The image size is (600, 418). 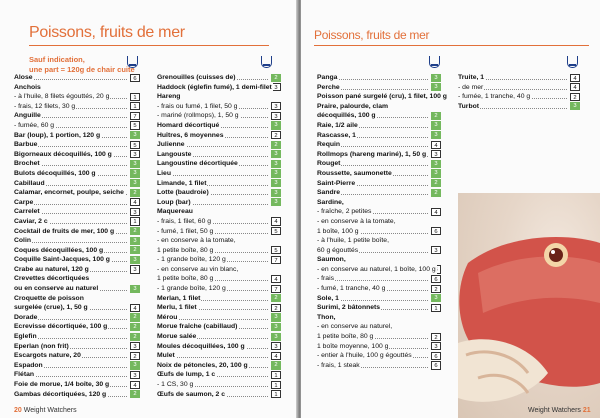 I want to click on list-item: - de mer 4, so click(x=519, y=87).